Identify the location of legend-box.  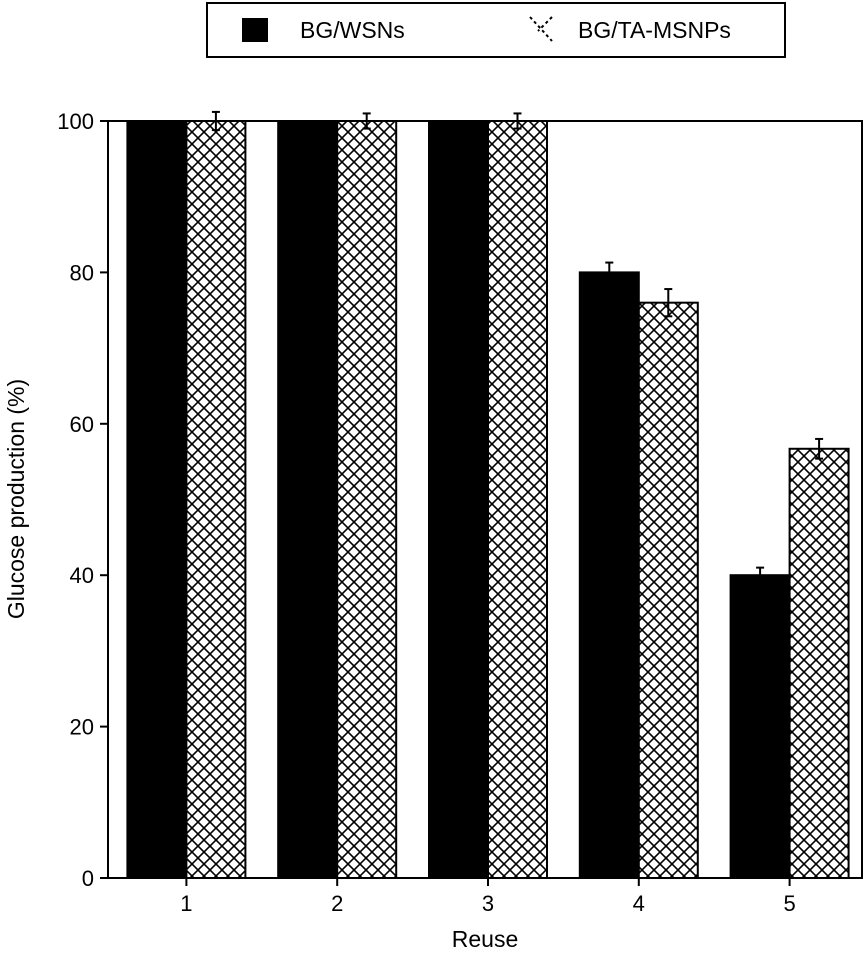
(496, 30).